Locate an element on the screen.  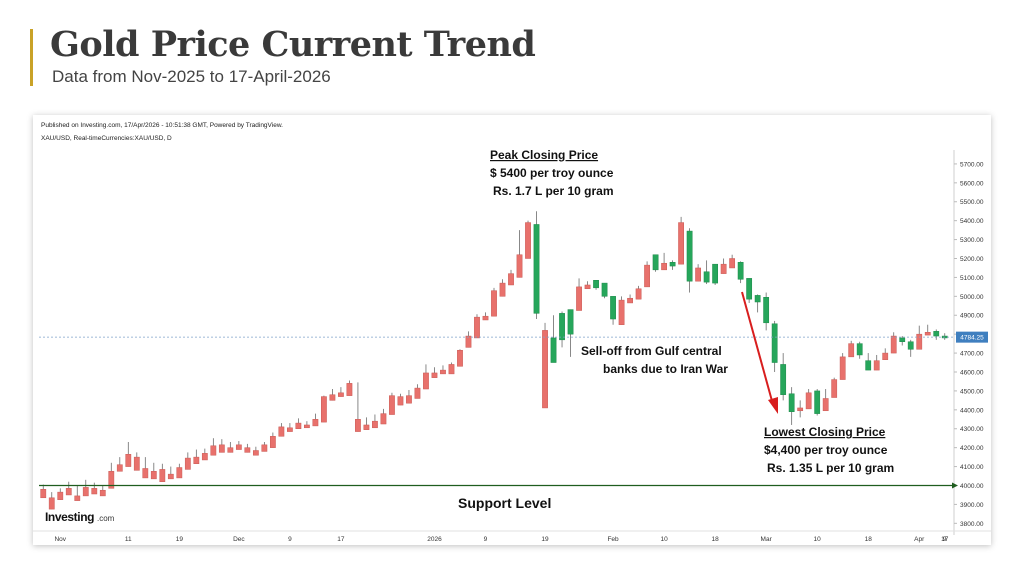
support-arrowhead is located at coordinates (955, 485).